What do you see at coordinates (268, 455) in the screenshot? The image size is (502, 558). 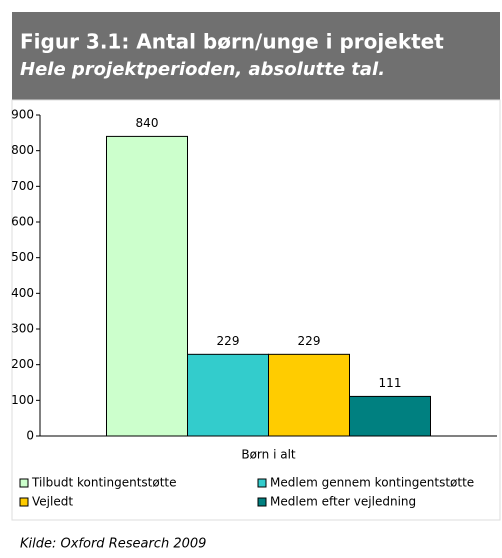 I see `x-tick-label: Børn i alt` at bounding box center [268, 455].